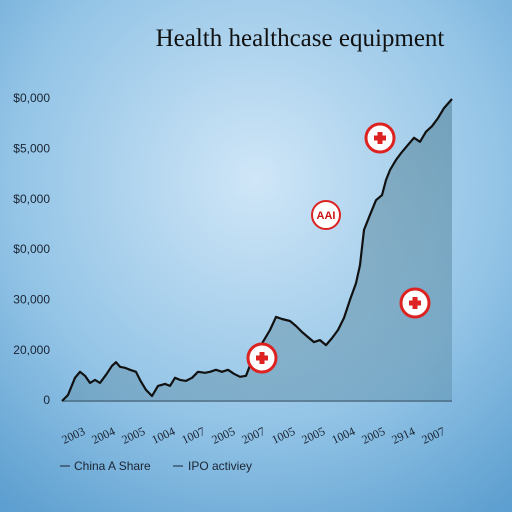 This screenshot has height=512, width=512. I want to click on y-tick-label: $5,000, so click(31, 149).